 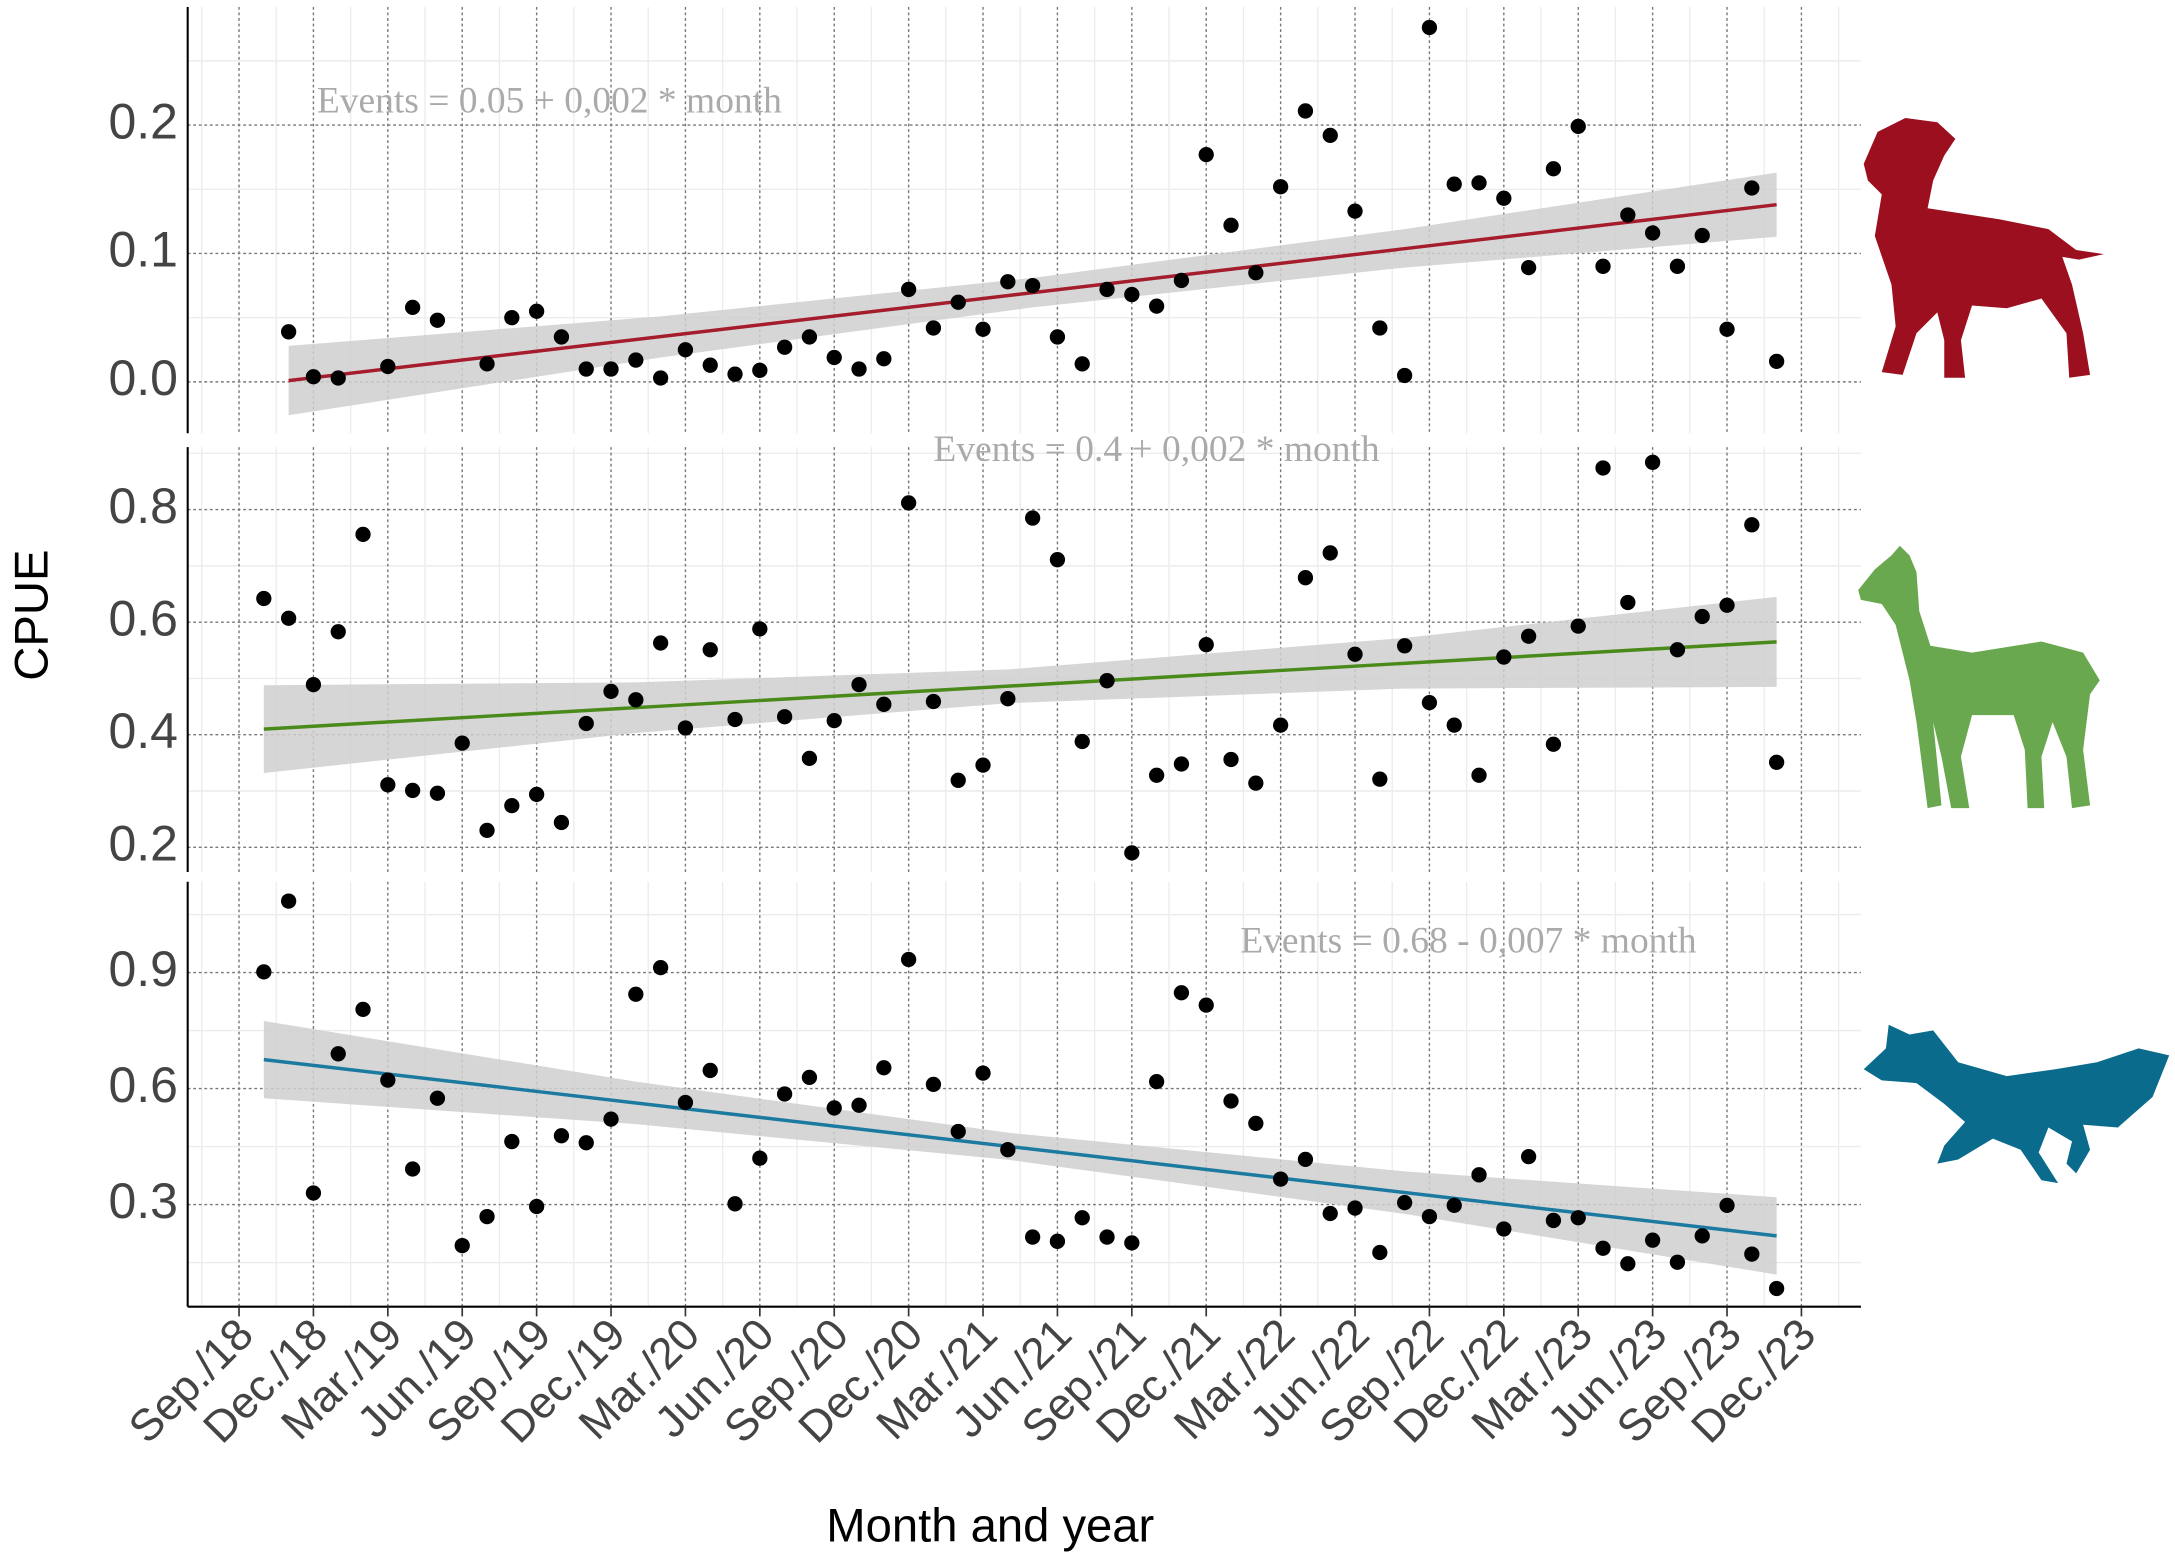 I want to click on equation-annotation: Events = 0.05 + 0,002 * month, so click(x=549, y=100).